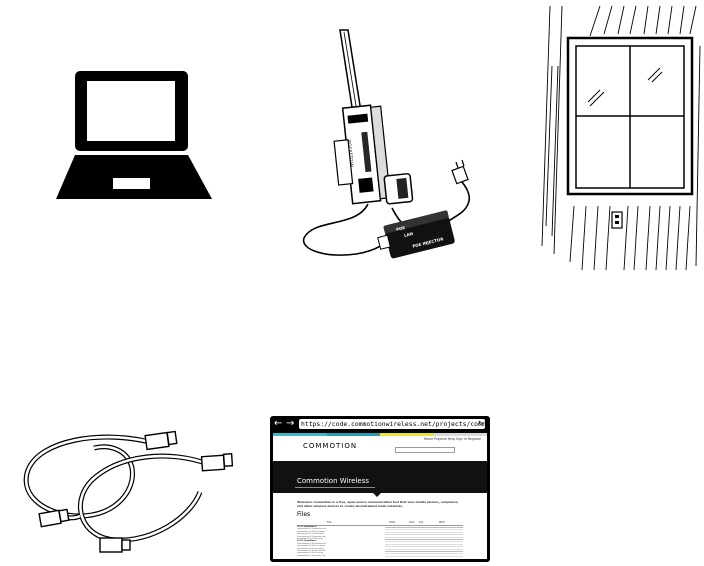  Describe the element at coordinates (307, 527) in the screenshot. I see `table-row: 0.2.0 (Installers)` at that location.